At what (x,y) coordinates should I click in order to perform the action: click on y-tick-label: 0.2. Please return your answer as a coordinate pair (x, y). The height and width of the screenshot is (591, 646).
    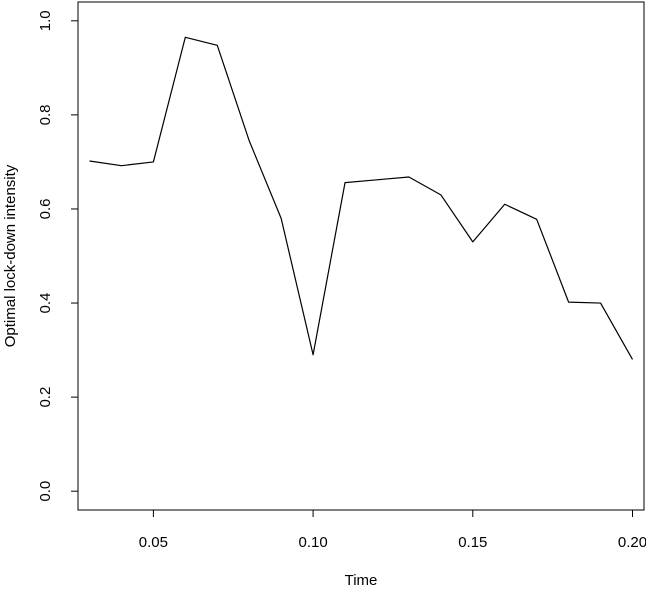
    Looking at the image, I should click on (45, 397).